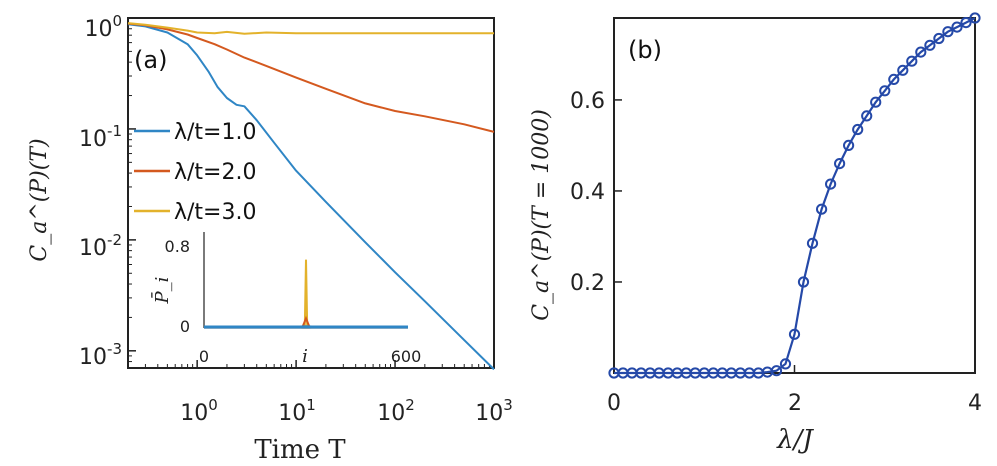 The width and height of the screenshot is (997, 466). Describe the element at coordinates (305, 280) in the screenshot. I see `inset-plot` at that location.